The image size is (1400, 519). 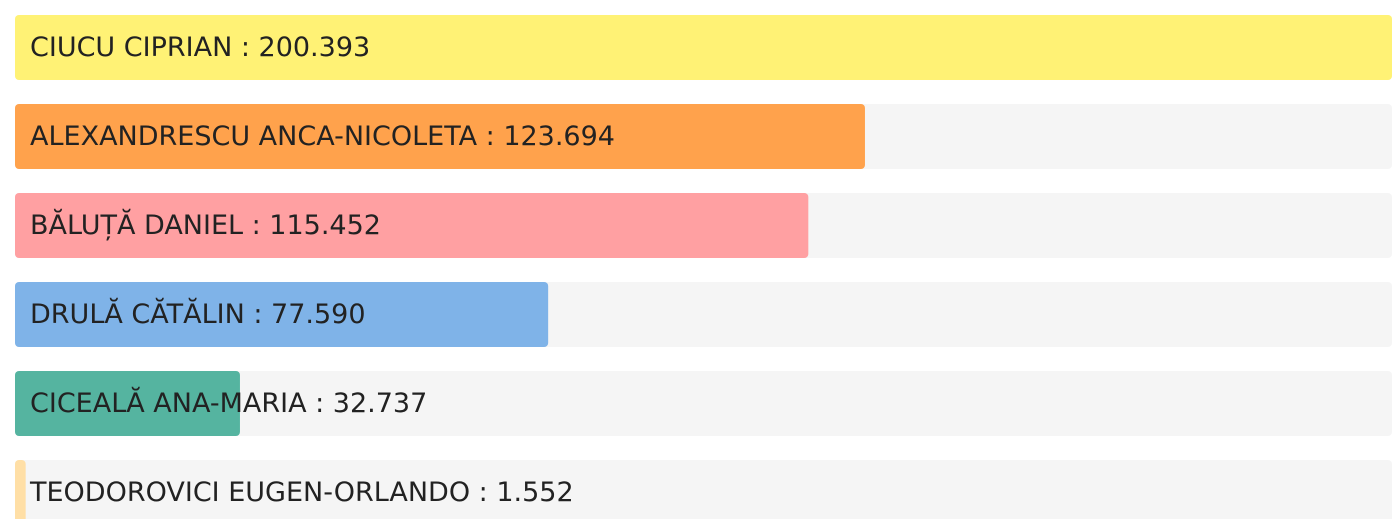 What do you see at coordinates (301, 492) in the screenshot?
I see `bar-label: TEODOROVICI EUGEN-ORLANDO : 1.552` at bounding box center [301, 492].